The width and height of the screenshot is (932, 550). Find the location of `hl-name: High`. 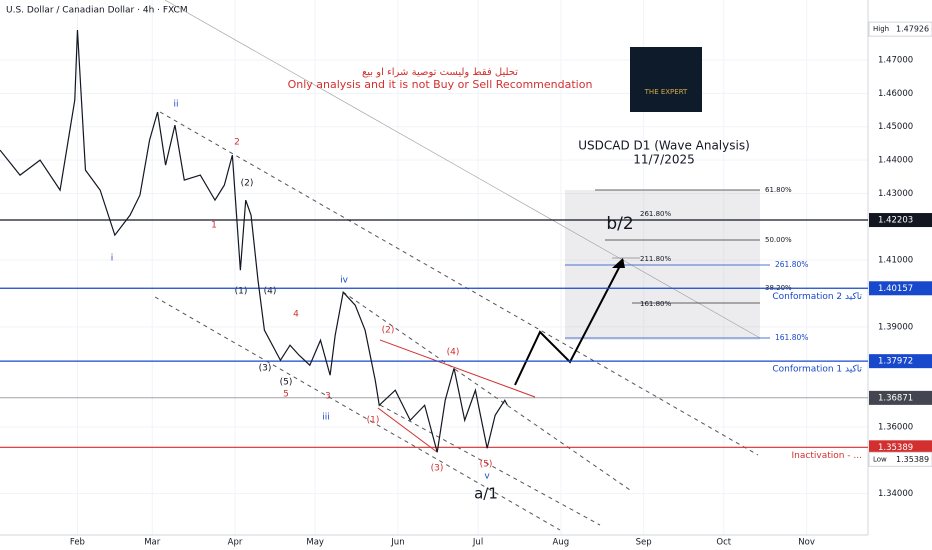

hl-name: High is located at coordinates (881, 29).